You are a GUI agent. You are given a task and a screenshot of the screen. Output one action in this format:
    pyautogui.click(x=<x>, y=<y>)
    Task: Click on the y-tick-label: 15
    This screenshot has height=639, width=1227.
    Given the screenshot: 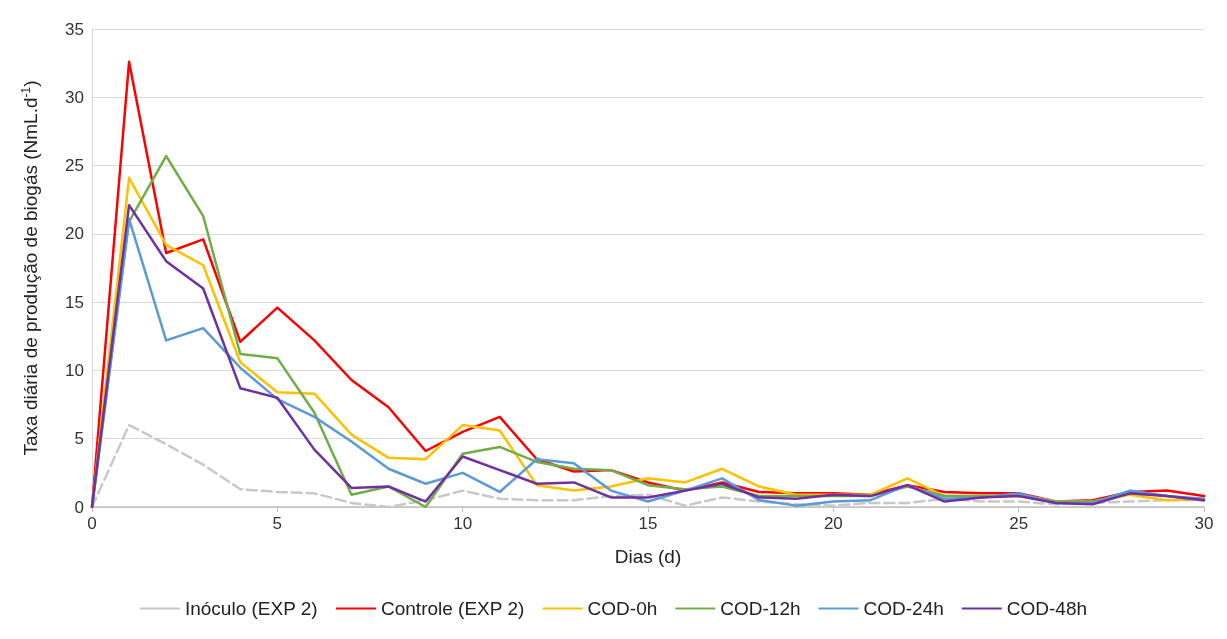 What is the action you would take?
    pyautogui.click(x=74, y=302)
    